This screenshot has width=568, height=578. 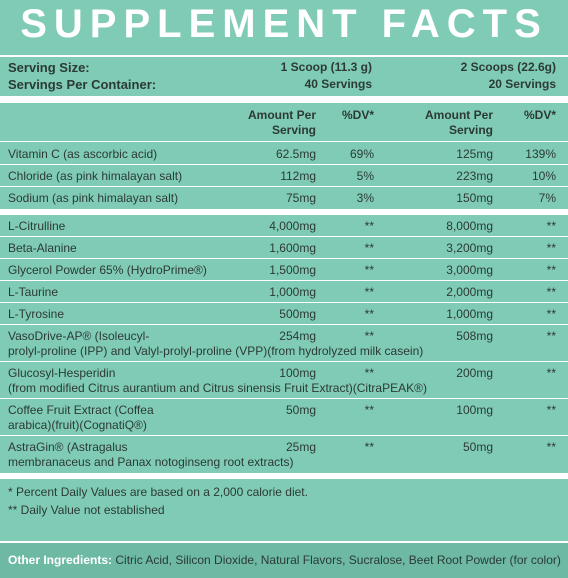 I want to click on daily-value: 3%, so click(x=365, y=198).